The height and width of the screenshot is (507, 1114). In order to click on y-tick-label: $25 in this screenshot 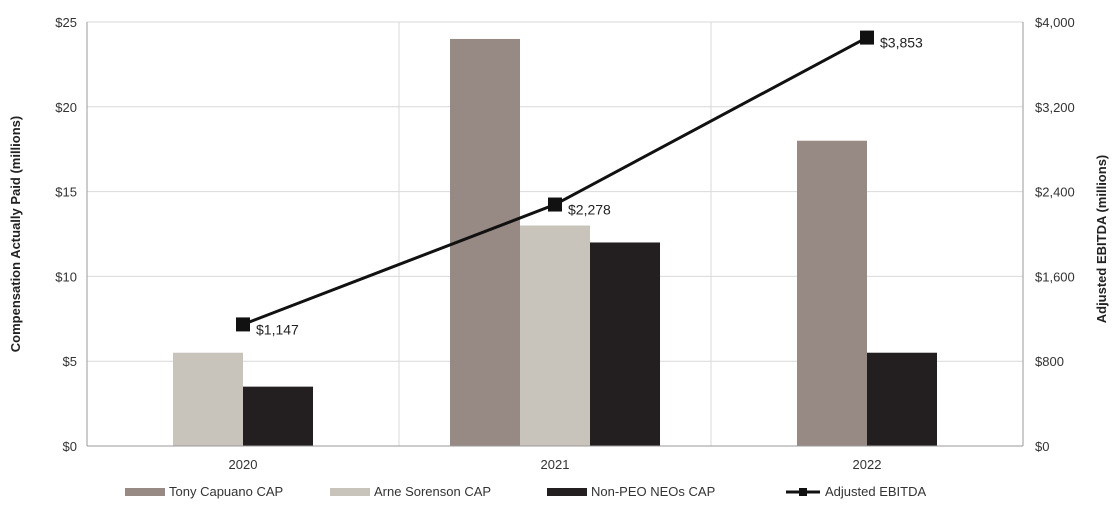, I will do `click(66, 22)`.